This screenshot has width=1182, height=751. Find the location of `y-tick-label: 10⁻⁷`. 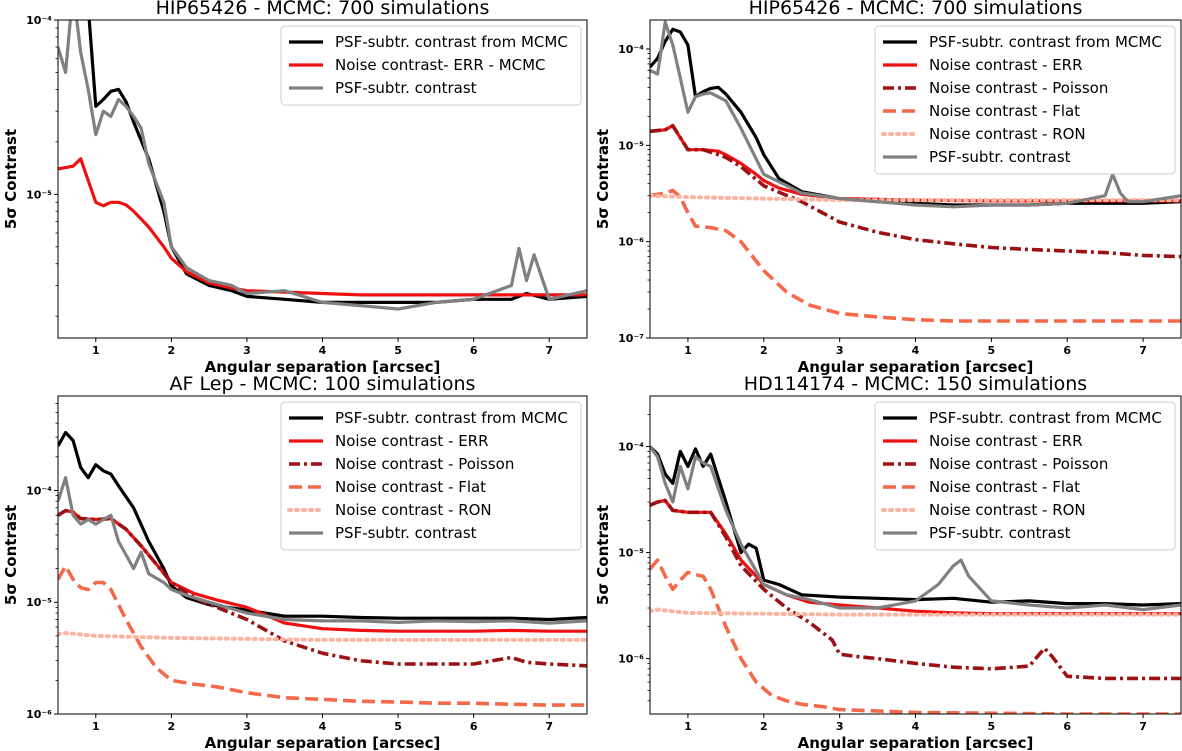

y-tick-label: 10⁻⁷ is located at coordinates (631, 338).